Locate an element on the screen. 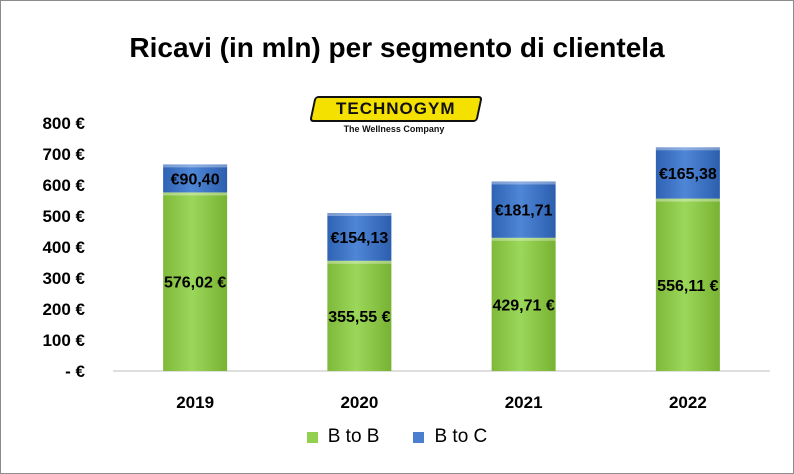 Image resolution: width=794 pixels, height=474 pixels. data-label-b-to-c: €165,38 is located at coordinates (688, 174).